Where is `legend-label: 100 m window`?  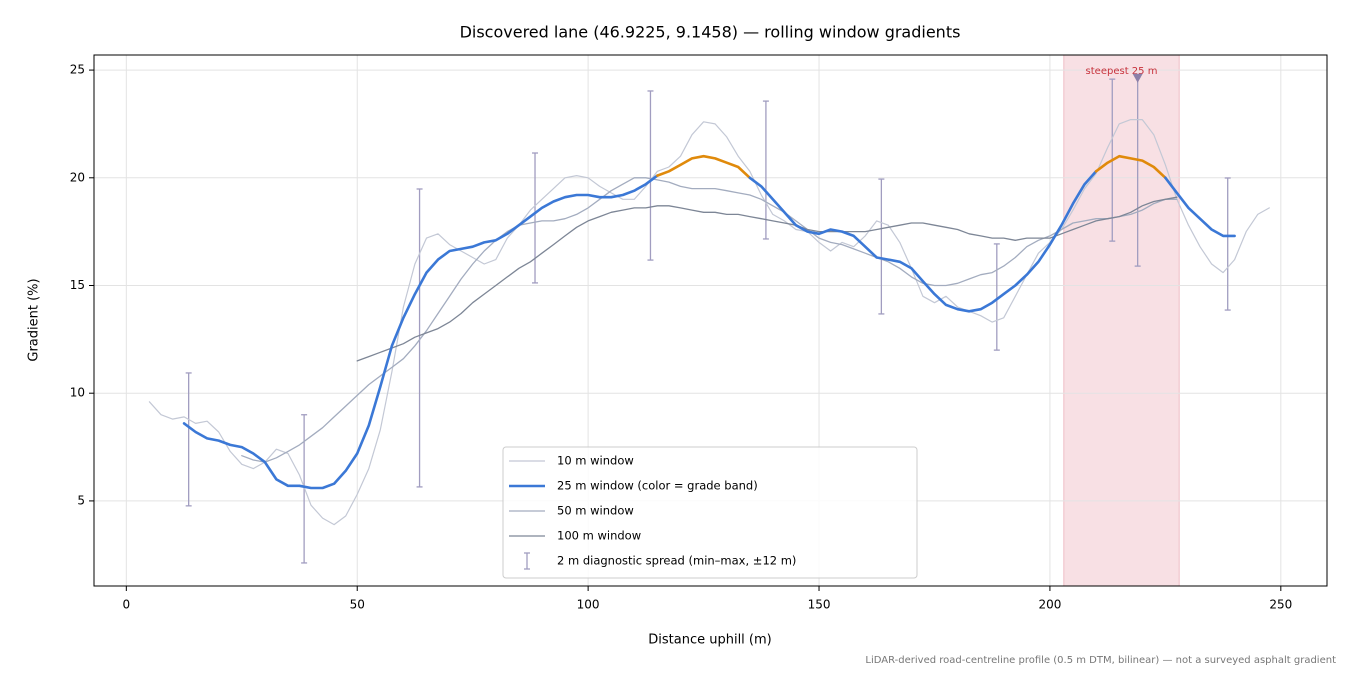
legend-label: 100 m window is located at coordinates (599, 536).